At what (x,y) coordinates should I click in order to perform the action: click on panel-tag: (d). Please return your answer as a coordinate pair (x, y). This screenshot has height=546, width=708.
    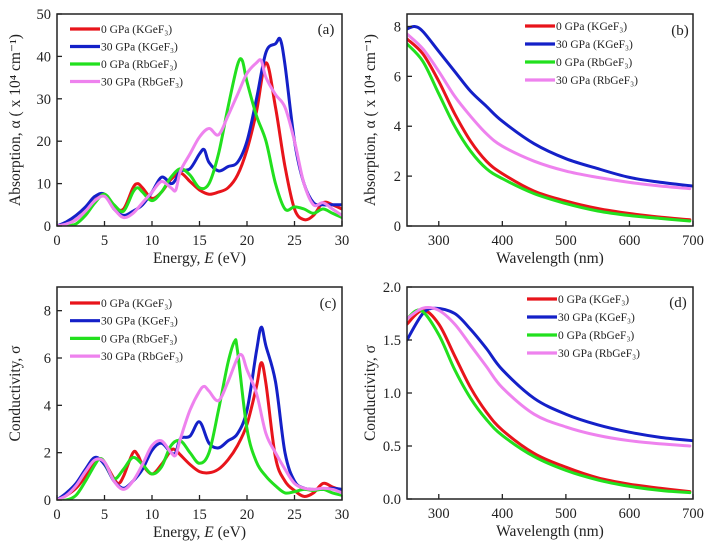
    Looking at the image, I should click on (678, 303).